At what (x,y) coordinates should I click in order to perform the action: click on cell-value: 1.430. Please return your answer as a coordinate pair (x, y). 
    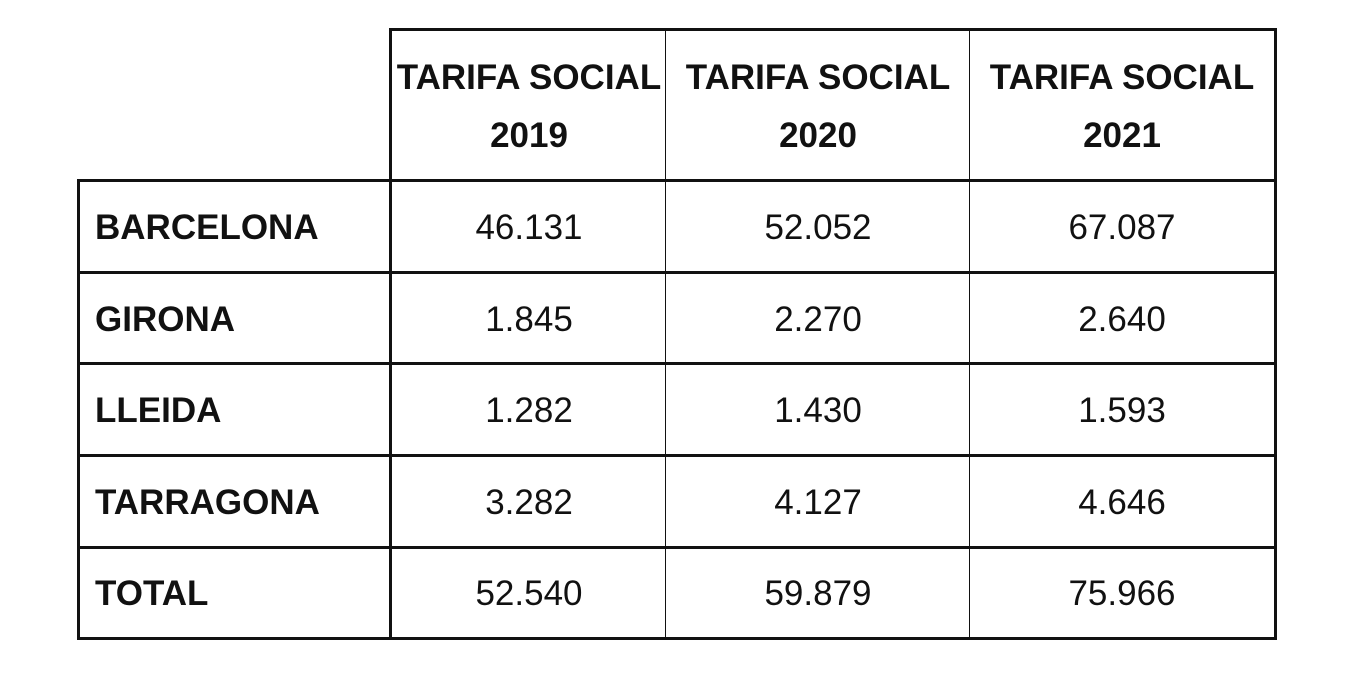
    Looking at the image, I should click on (818, 410).